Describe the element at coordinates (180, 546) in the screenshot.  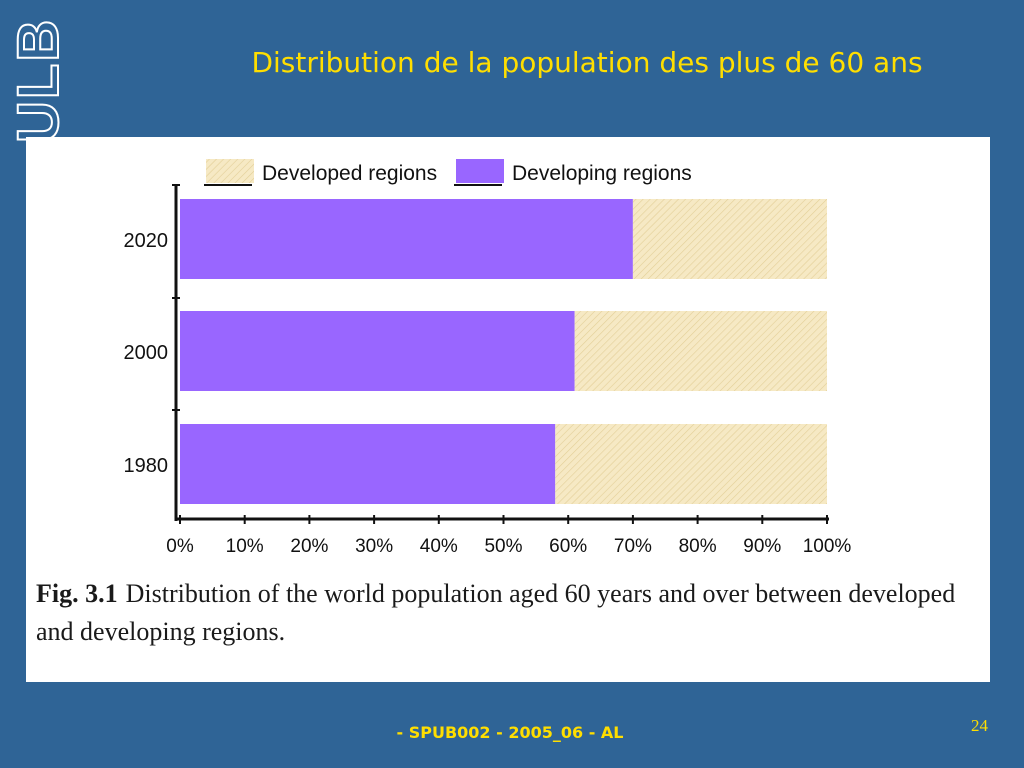
I see `x-tick-label-0: 0%` at that location.